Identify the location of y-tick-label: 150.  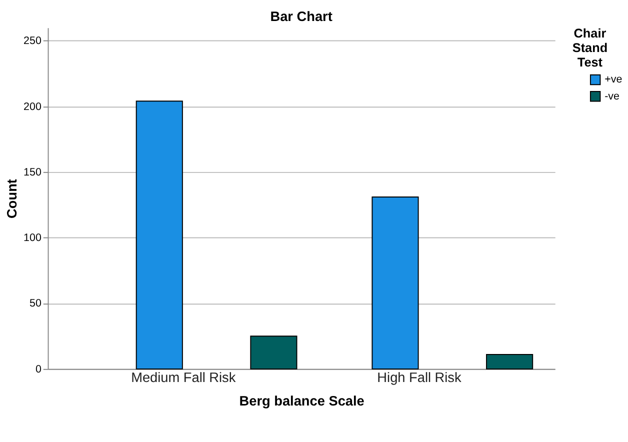
(33, 172).